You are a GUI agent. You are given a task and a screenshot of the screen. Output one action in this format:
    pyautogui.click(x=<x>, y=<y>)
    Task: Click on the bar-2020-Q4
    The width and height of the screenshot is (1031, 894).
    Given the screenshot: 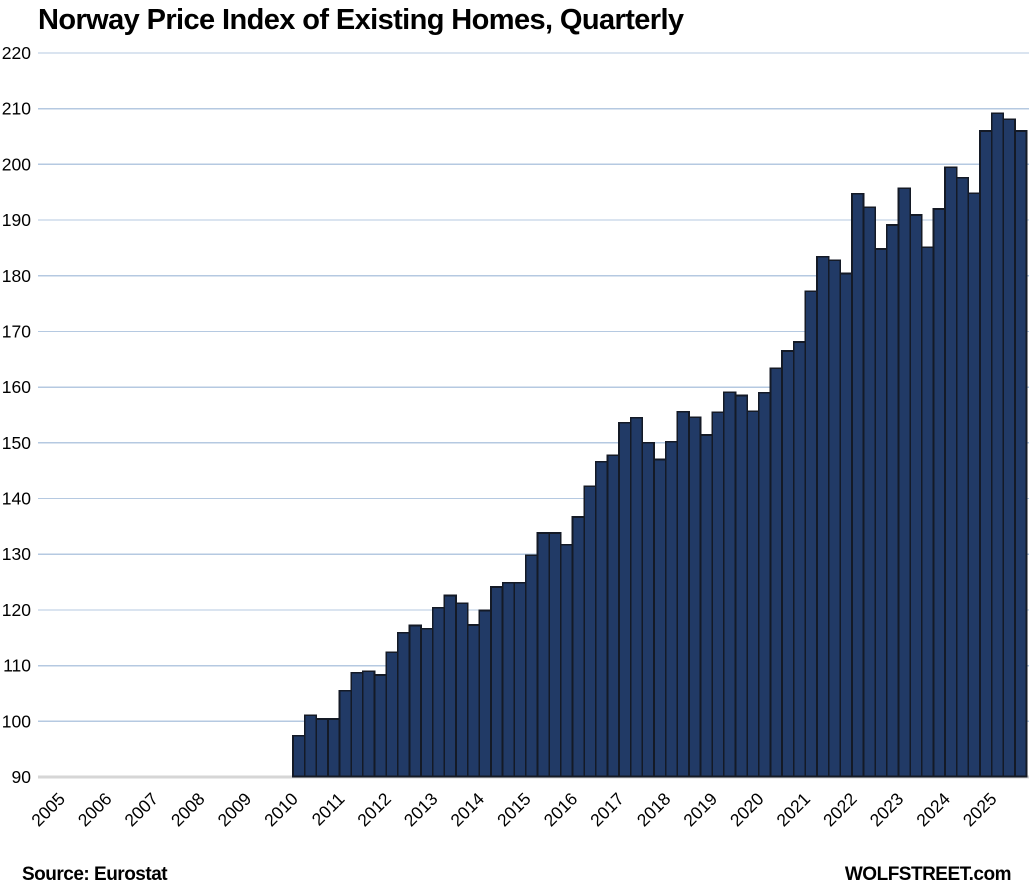 What is the action you would take?
    pyautogui.click(x=799, y=559)
    